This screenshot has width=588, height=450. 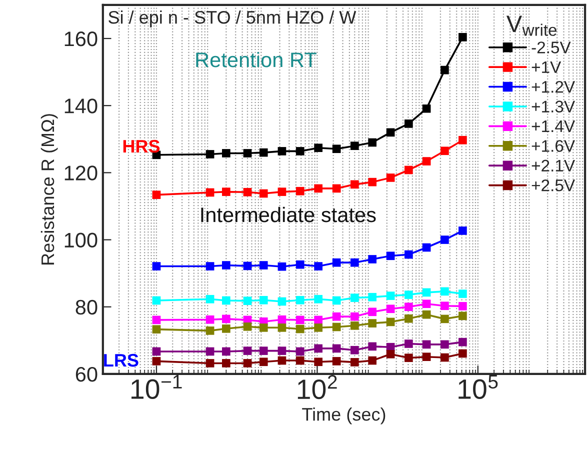 I want to click on legend-label: +2.5V, so click(x=553, y=185).